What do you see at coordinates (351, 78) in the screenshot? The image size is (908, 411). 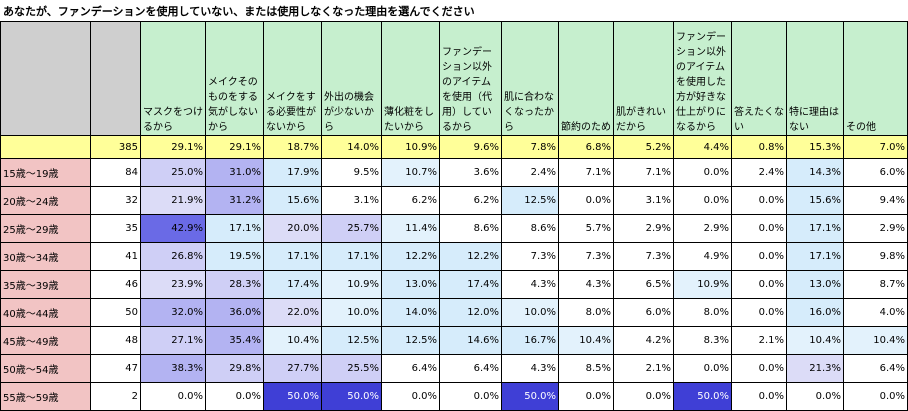 I see `column-header: 外出の機会が少ないから` at bounding box center [351, 78].